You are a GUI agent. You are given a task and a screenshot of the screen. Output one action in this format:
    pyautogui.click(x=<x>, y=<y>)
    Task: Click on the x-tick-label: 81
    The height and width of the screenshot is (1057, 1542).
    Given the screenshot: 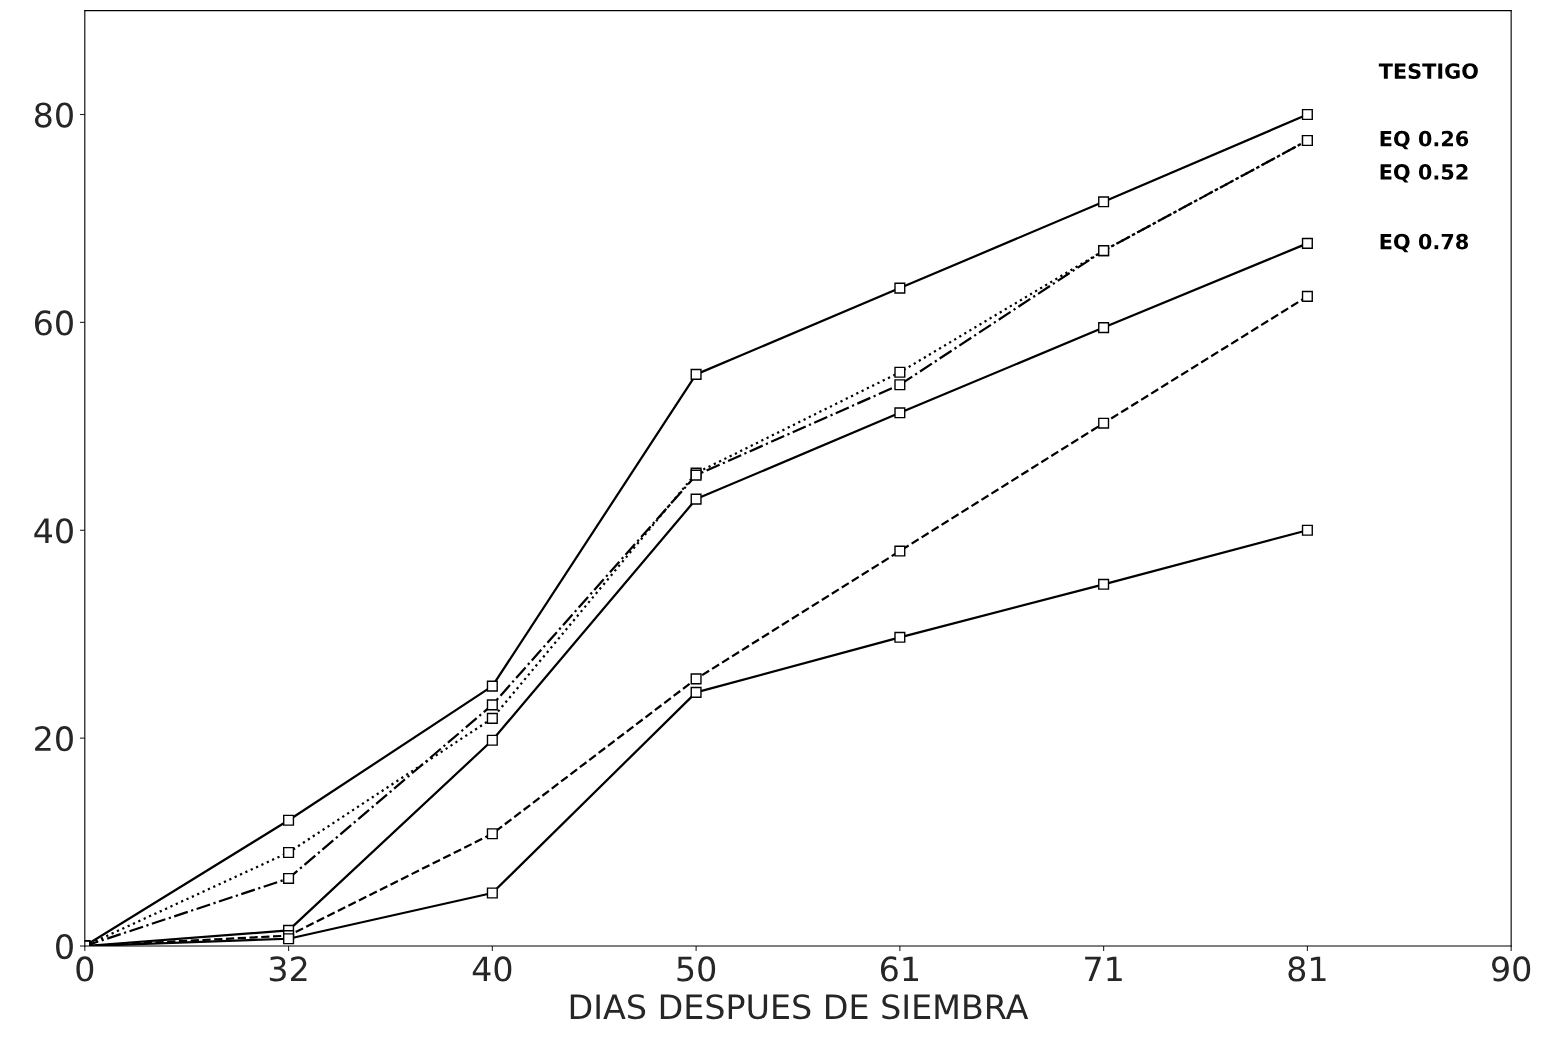 What is the action you would take?
    pyautogui.click(x=1307, y=969)
    